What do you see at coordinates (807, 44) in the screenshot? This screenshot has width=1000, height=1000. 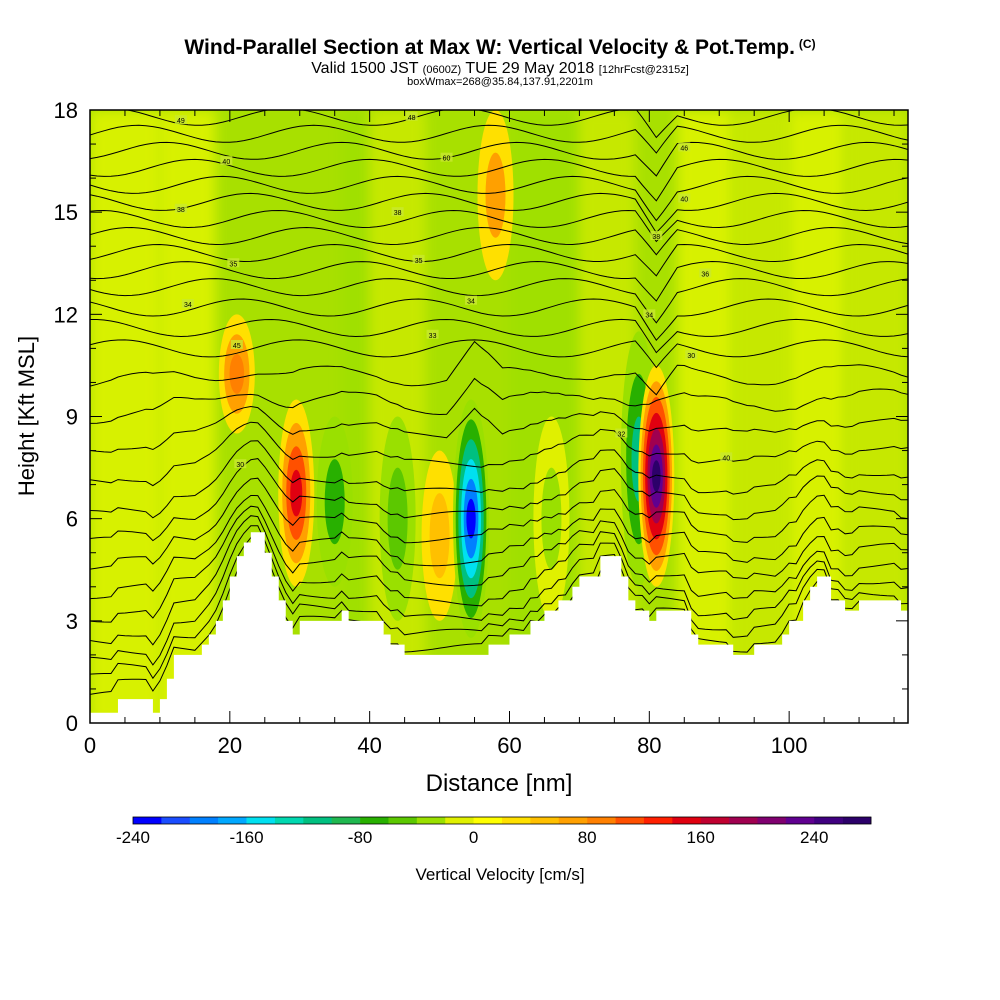 I see `copyright-mark: (C)` at bounding box center [807, 44].